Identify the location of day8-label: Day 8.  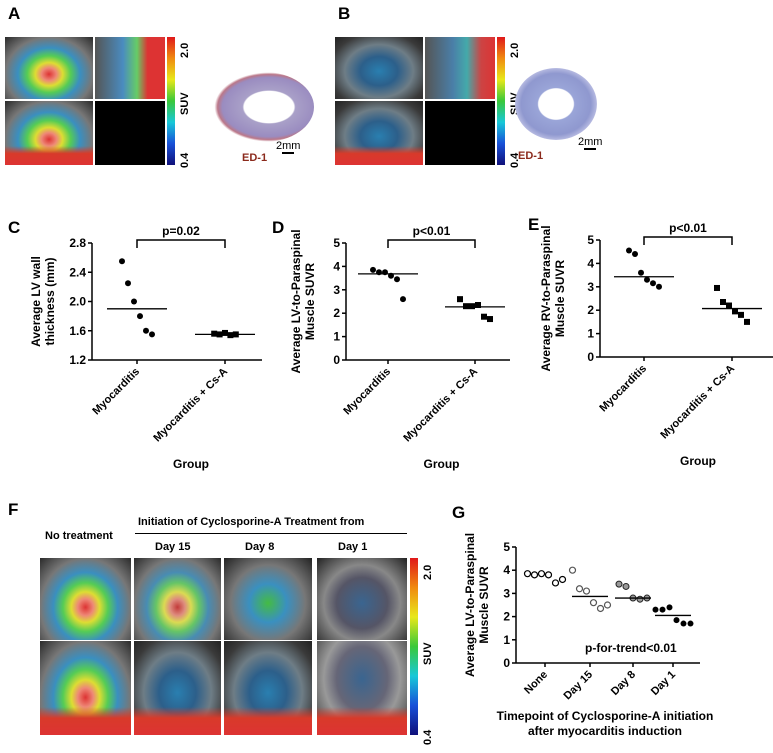
(260, 547).